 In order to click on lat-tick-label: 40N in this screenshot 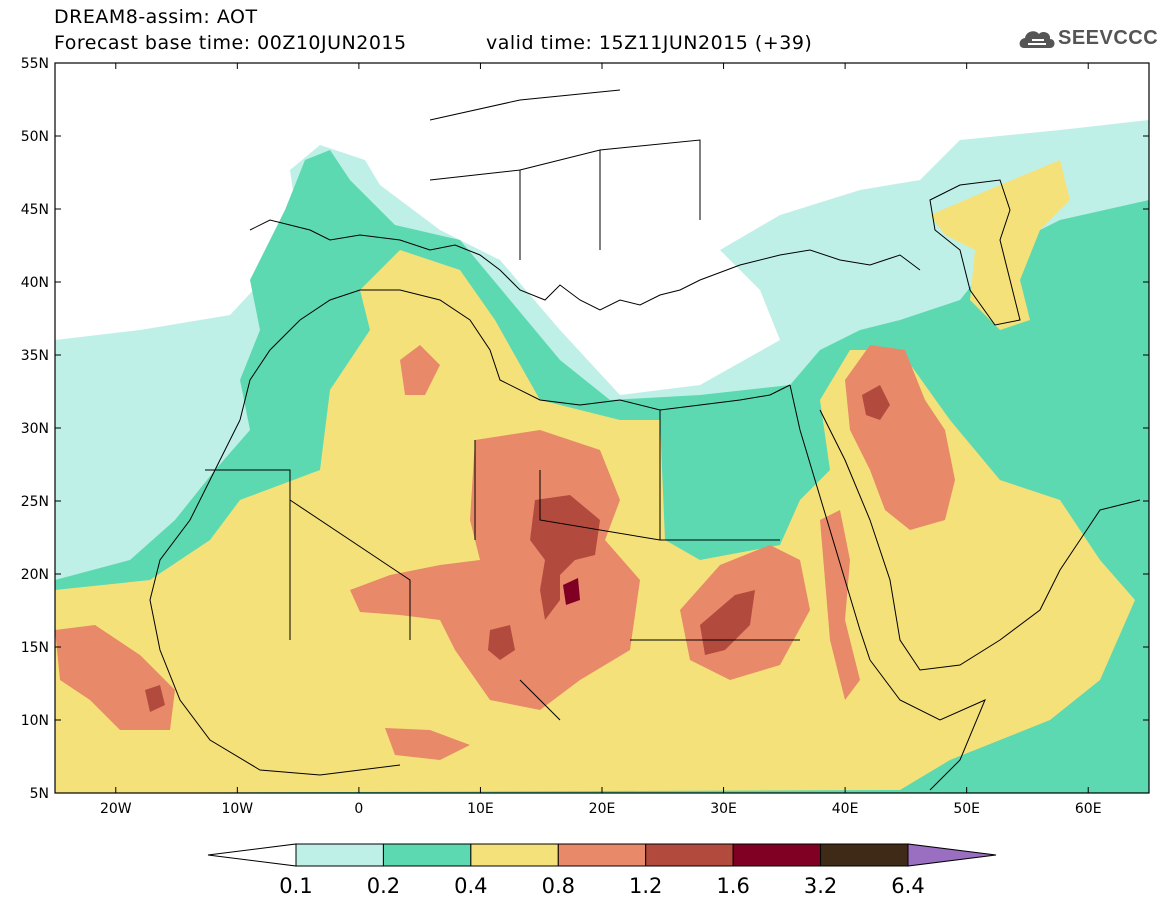, I will do `click(35, 283)`.